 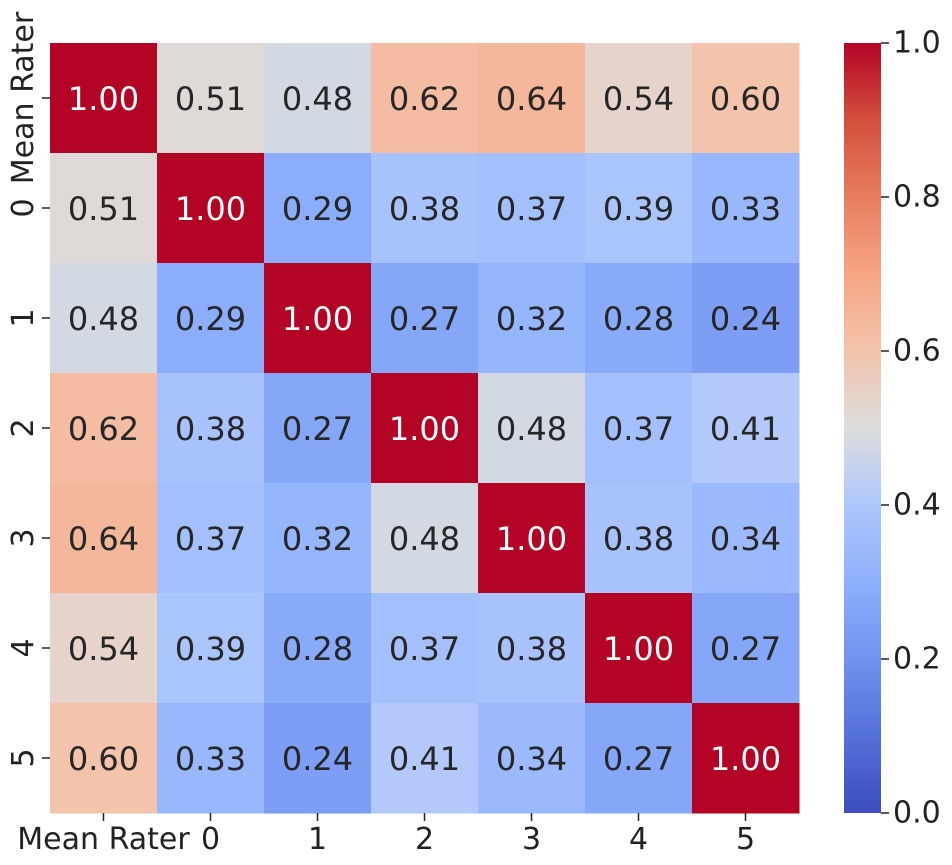 I want to click on x-tick-label: 0, so click(x=210, y=839).